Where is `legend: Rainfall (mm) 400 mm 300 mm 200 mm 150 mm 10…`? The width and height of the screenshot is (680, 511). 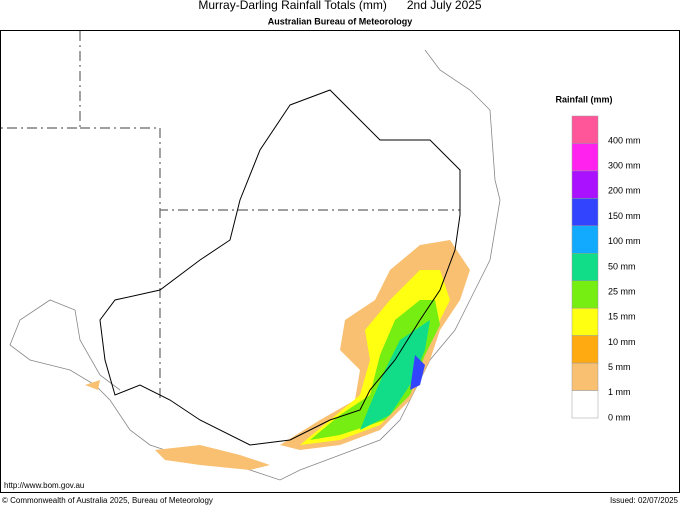 legend: Rainfall (mm) 400 mm 300 mm 200 mm 150 mm 10… is located at coordinates (597, 258).